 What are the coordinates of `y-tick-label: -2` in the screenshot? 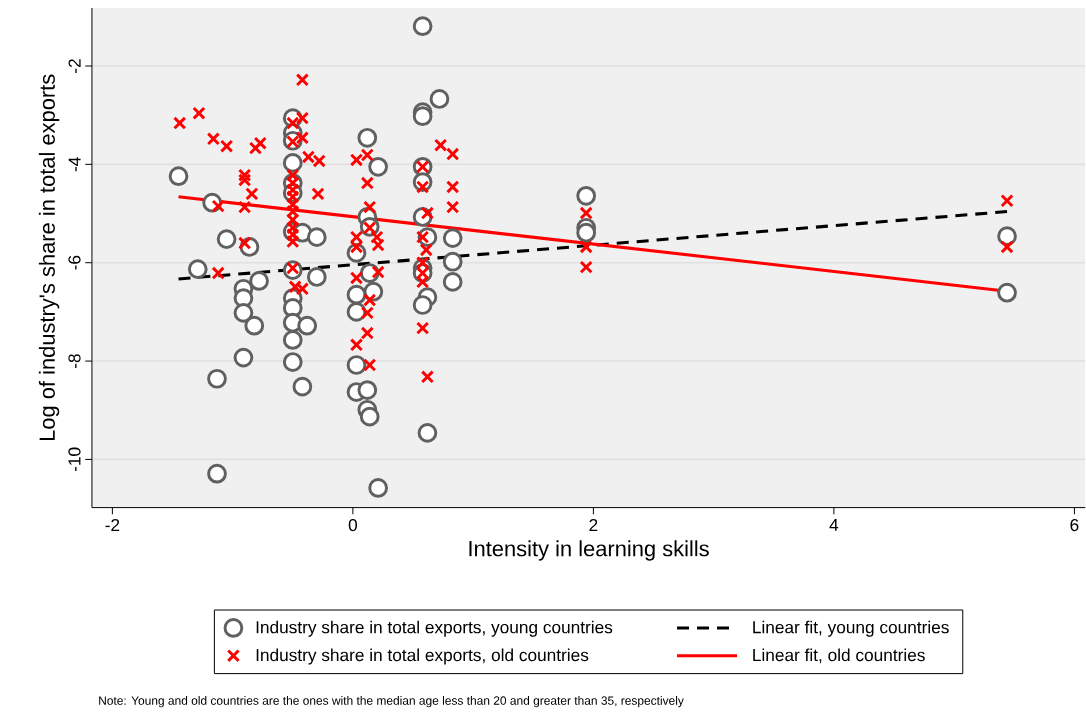 It's located at (74, 65).